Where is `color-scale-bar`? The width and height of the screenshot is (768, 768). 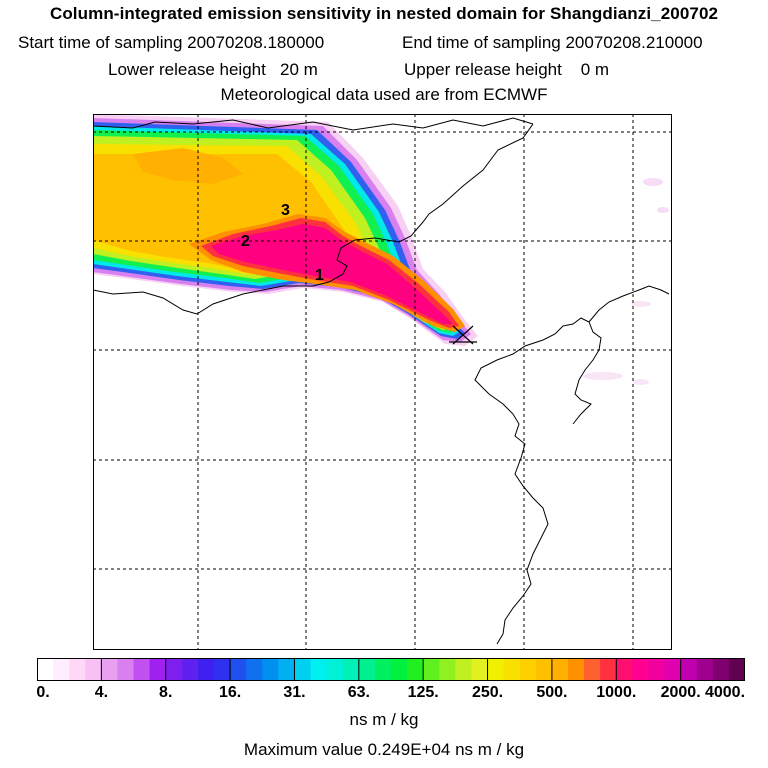
color-scale-bar is located at coordinates (391, 669).